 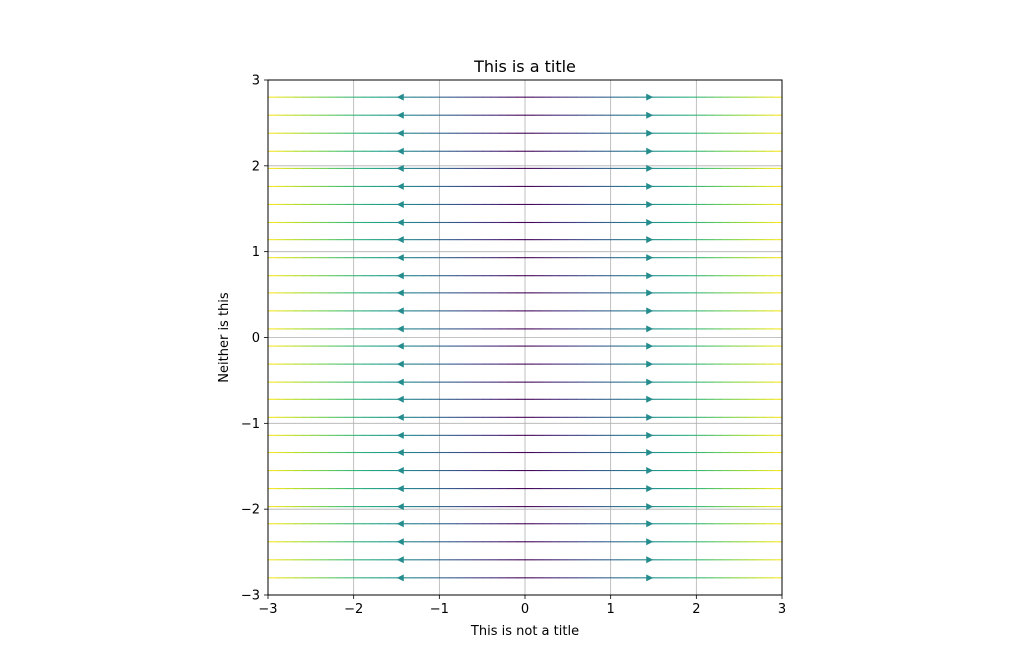 I want to click on y-tick-label: 2, so click(x=256, y=166).